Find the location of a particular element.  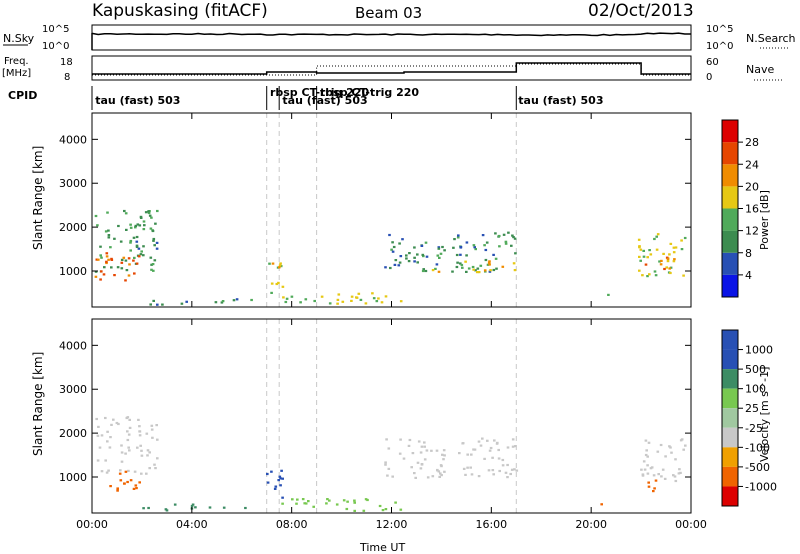

power-colorbar-tick-label: 8 is located at coordinates (748, 253).